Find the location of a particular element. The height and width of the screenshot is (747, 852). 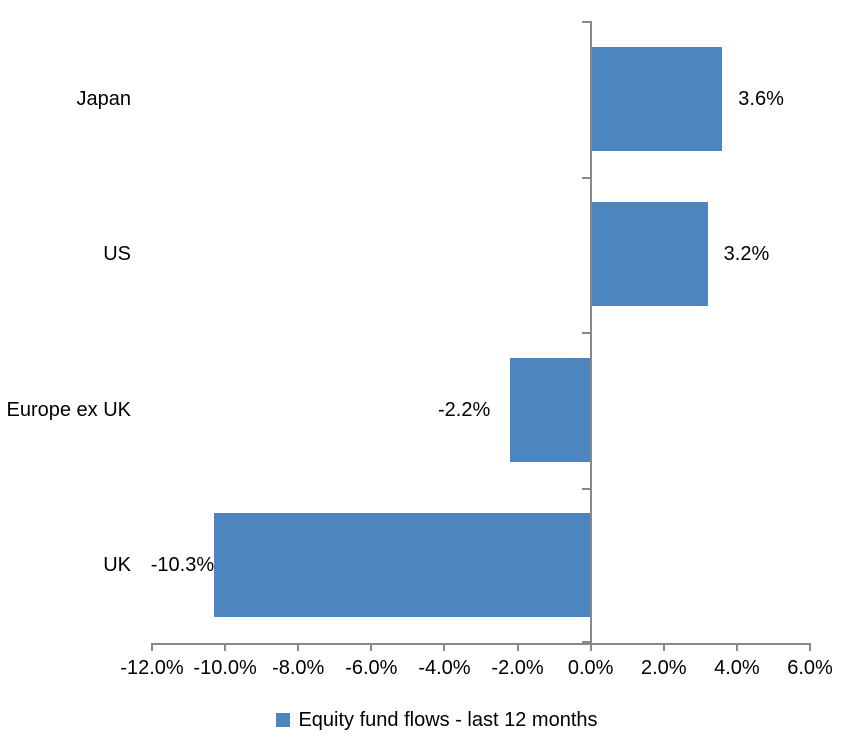

data-label-europe-ex-uk: -2.2% is located at coordinates (464, 409).